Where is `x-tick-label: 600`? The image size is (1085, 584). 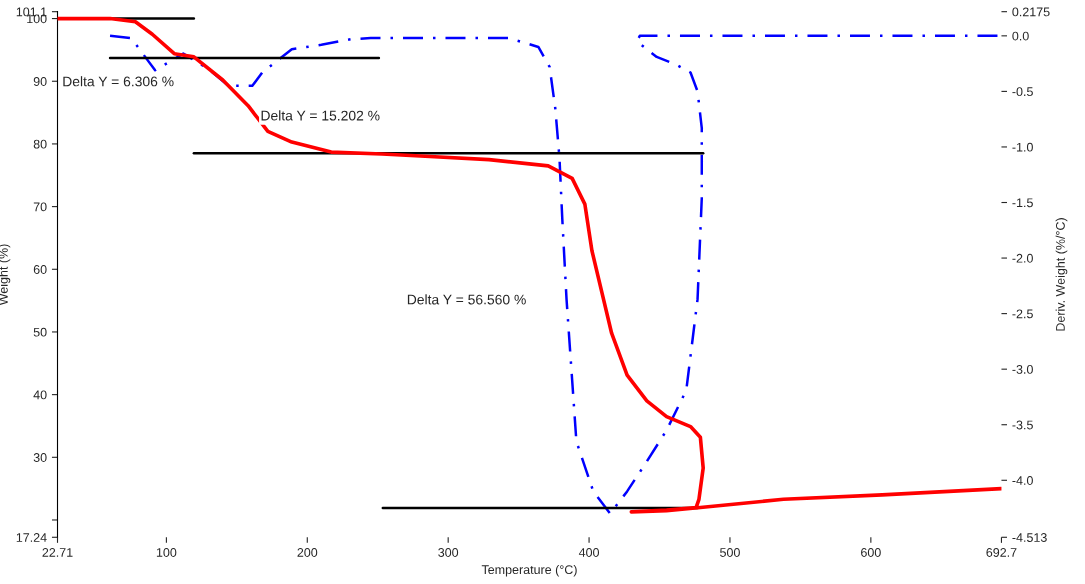 x-tick-label: 600 is located at coordinates (871, 552).